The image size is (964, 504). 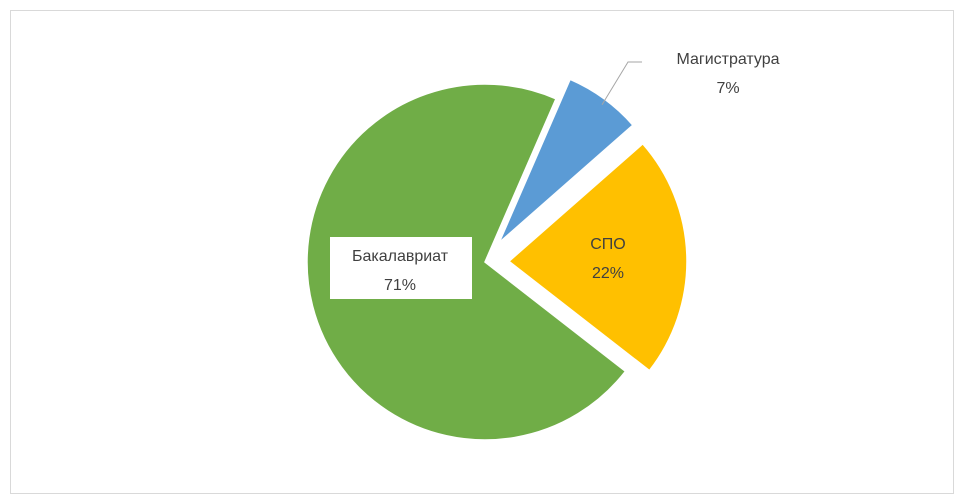 What do you see at coordinates (608, 244) in the screenshot?
I see `data-label-category: СПО` at bounding box center [608, 244].